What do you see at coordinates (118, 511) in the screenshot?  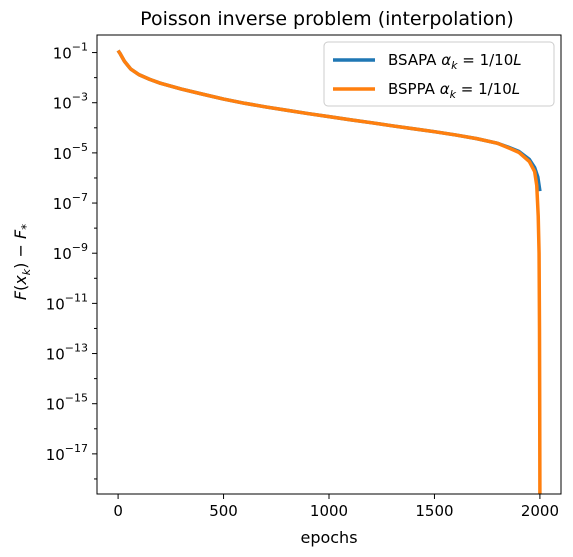 I see `x-tick-label: 0` at bounding box center [118, 511].